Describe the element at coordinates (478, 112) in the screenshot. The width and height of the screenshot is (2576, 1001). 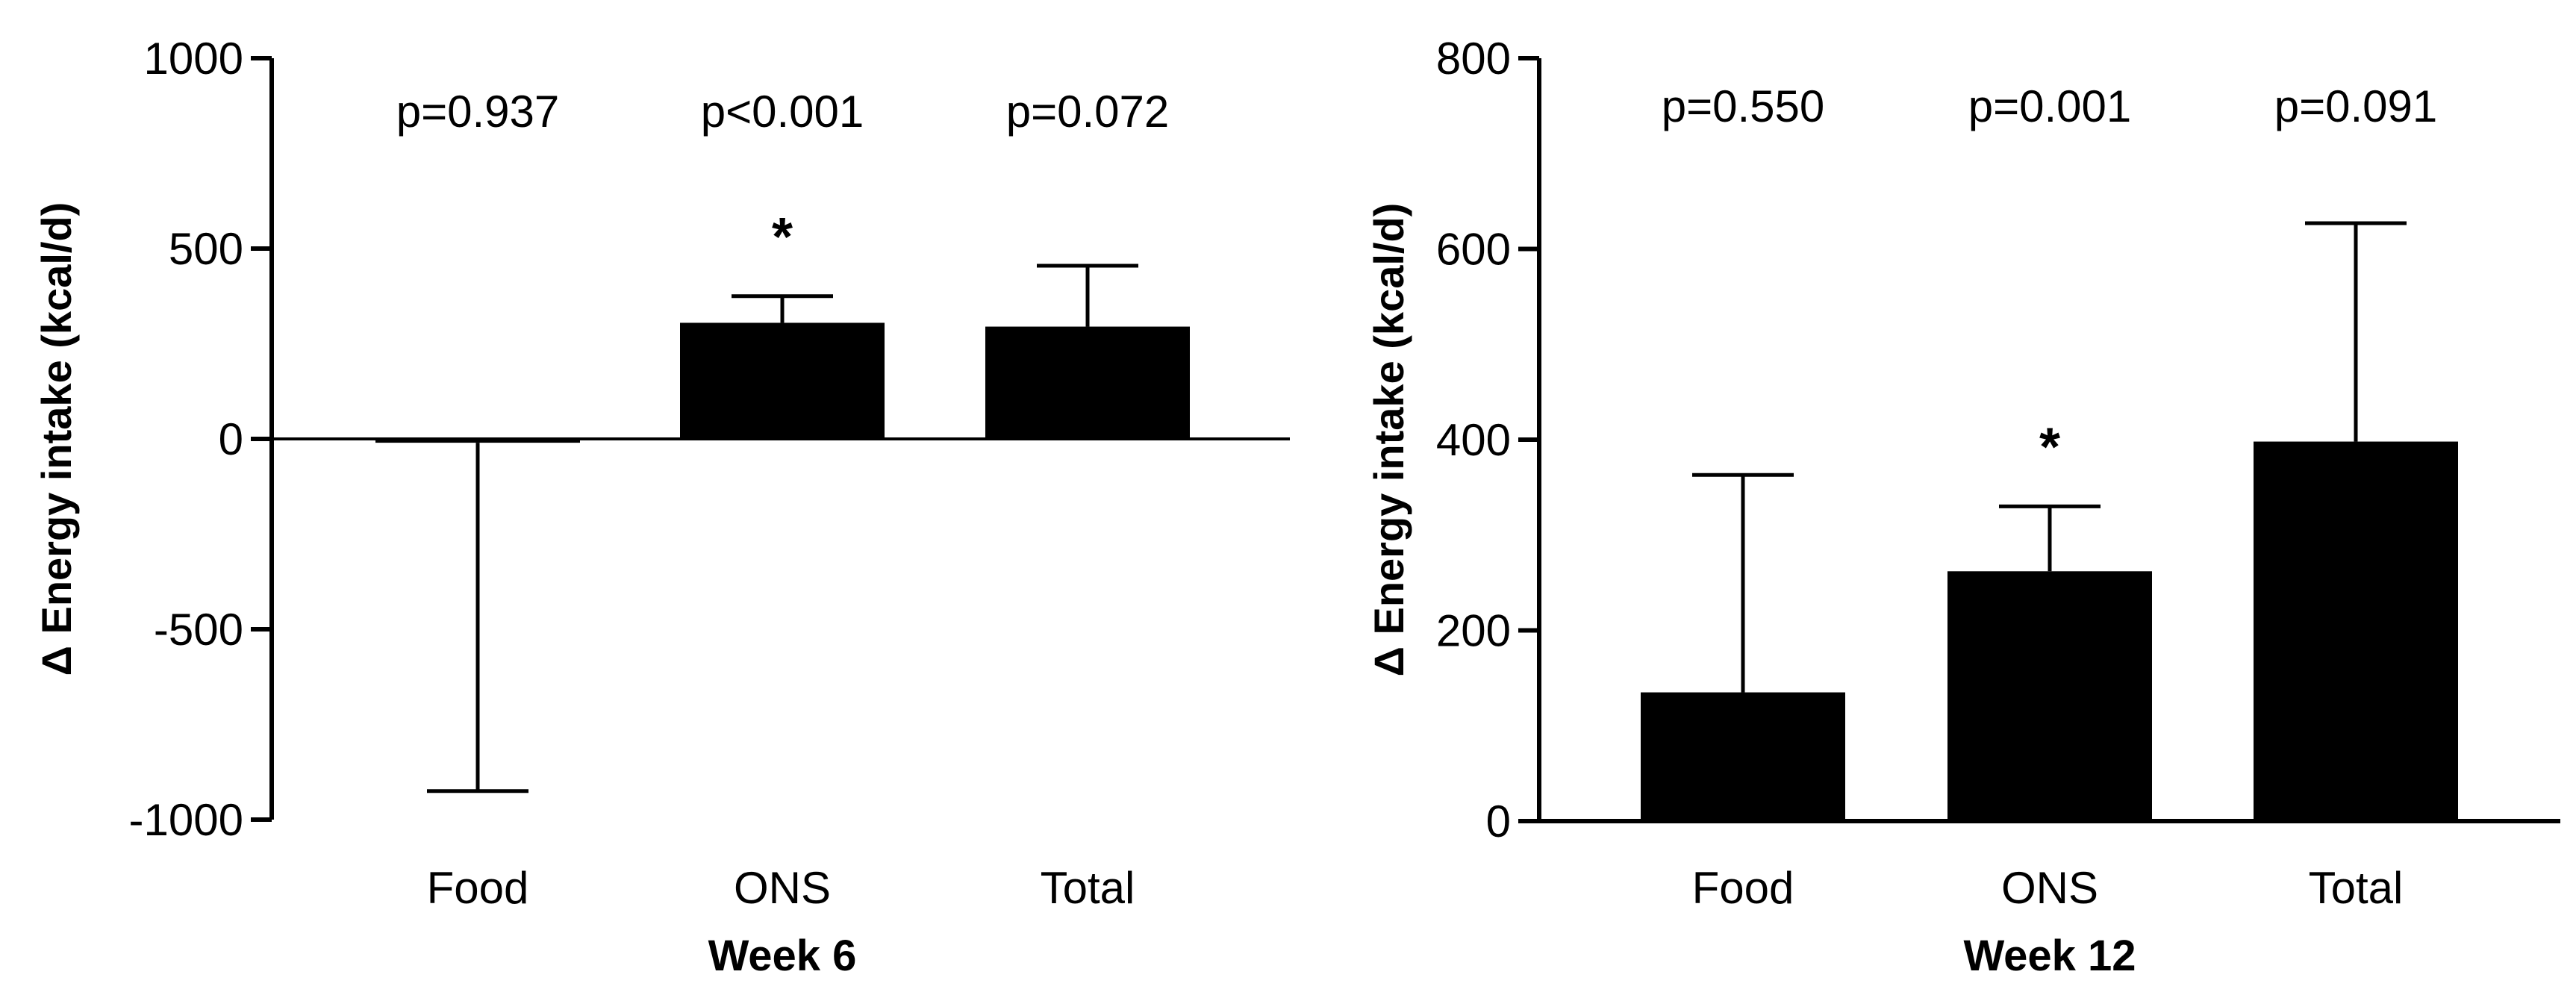
I see `p-value-label: p=0.937` at that location.